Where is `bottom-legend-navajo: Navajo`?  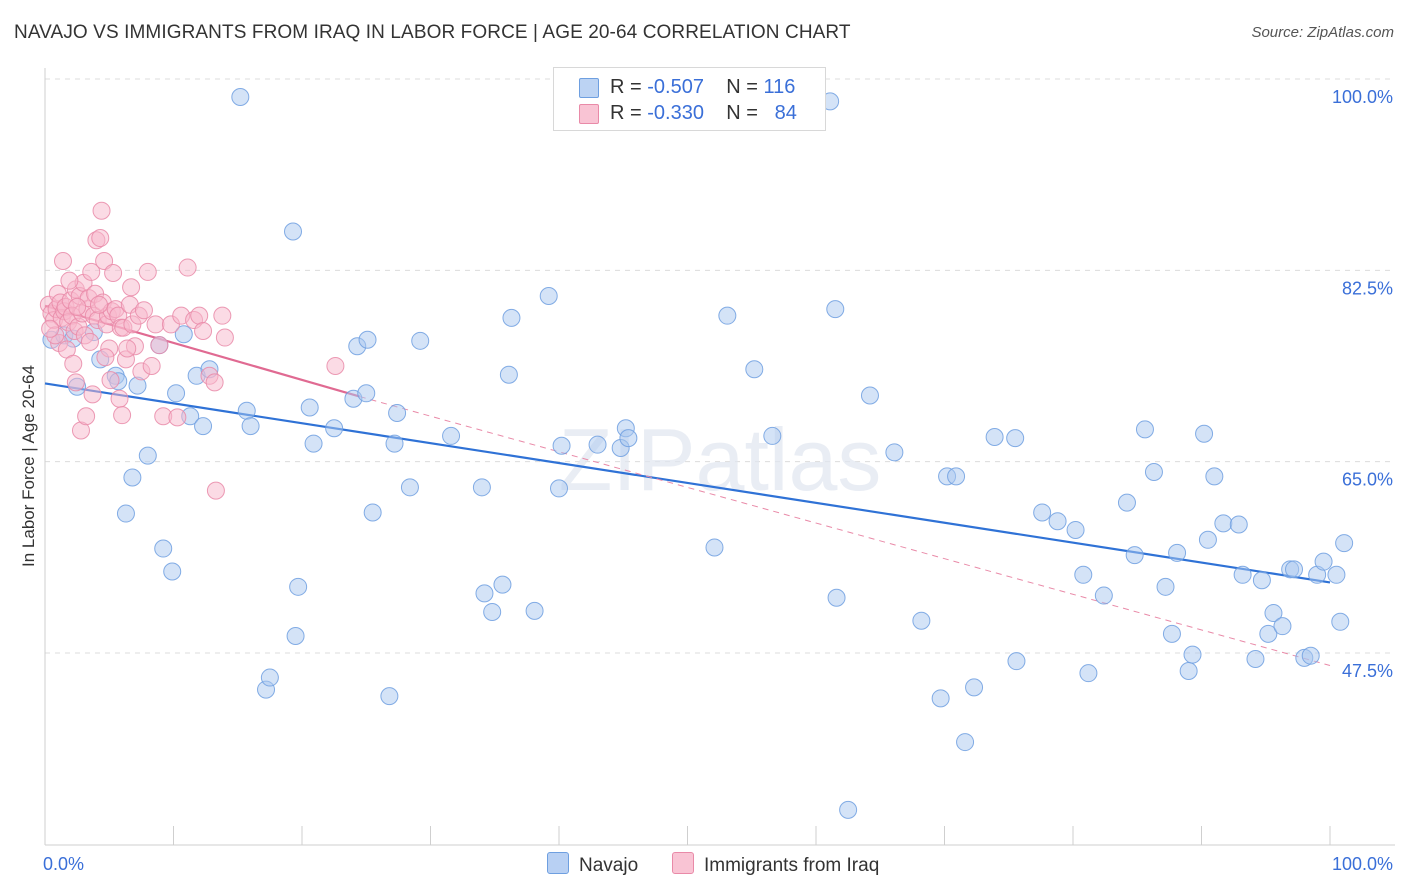 bottom-legend-navajo: Navajo is located at coordinates (592, 864).